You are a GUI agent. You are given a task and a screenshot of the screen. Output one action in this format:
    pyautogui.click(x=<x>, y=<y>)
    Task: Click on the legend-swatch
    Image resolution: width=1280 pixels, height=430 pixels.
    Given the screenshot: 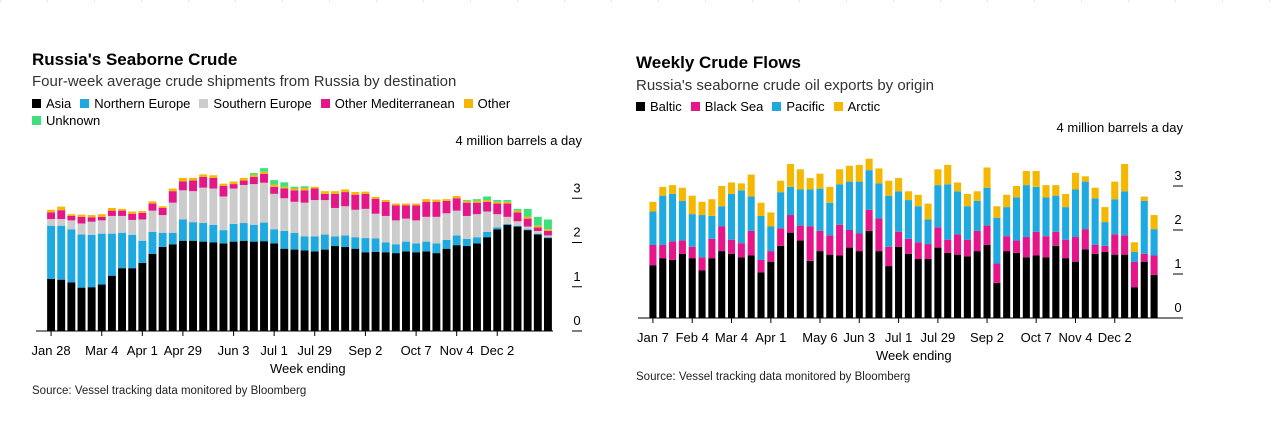 What is the action you would take?
    pyautogui.click(x=36, y=120)
    